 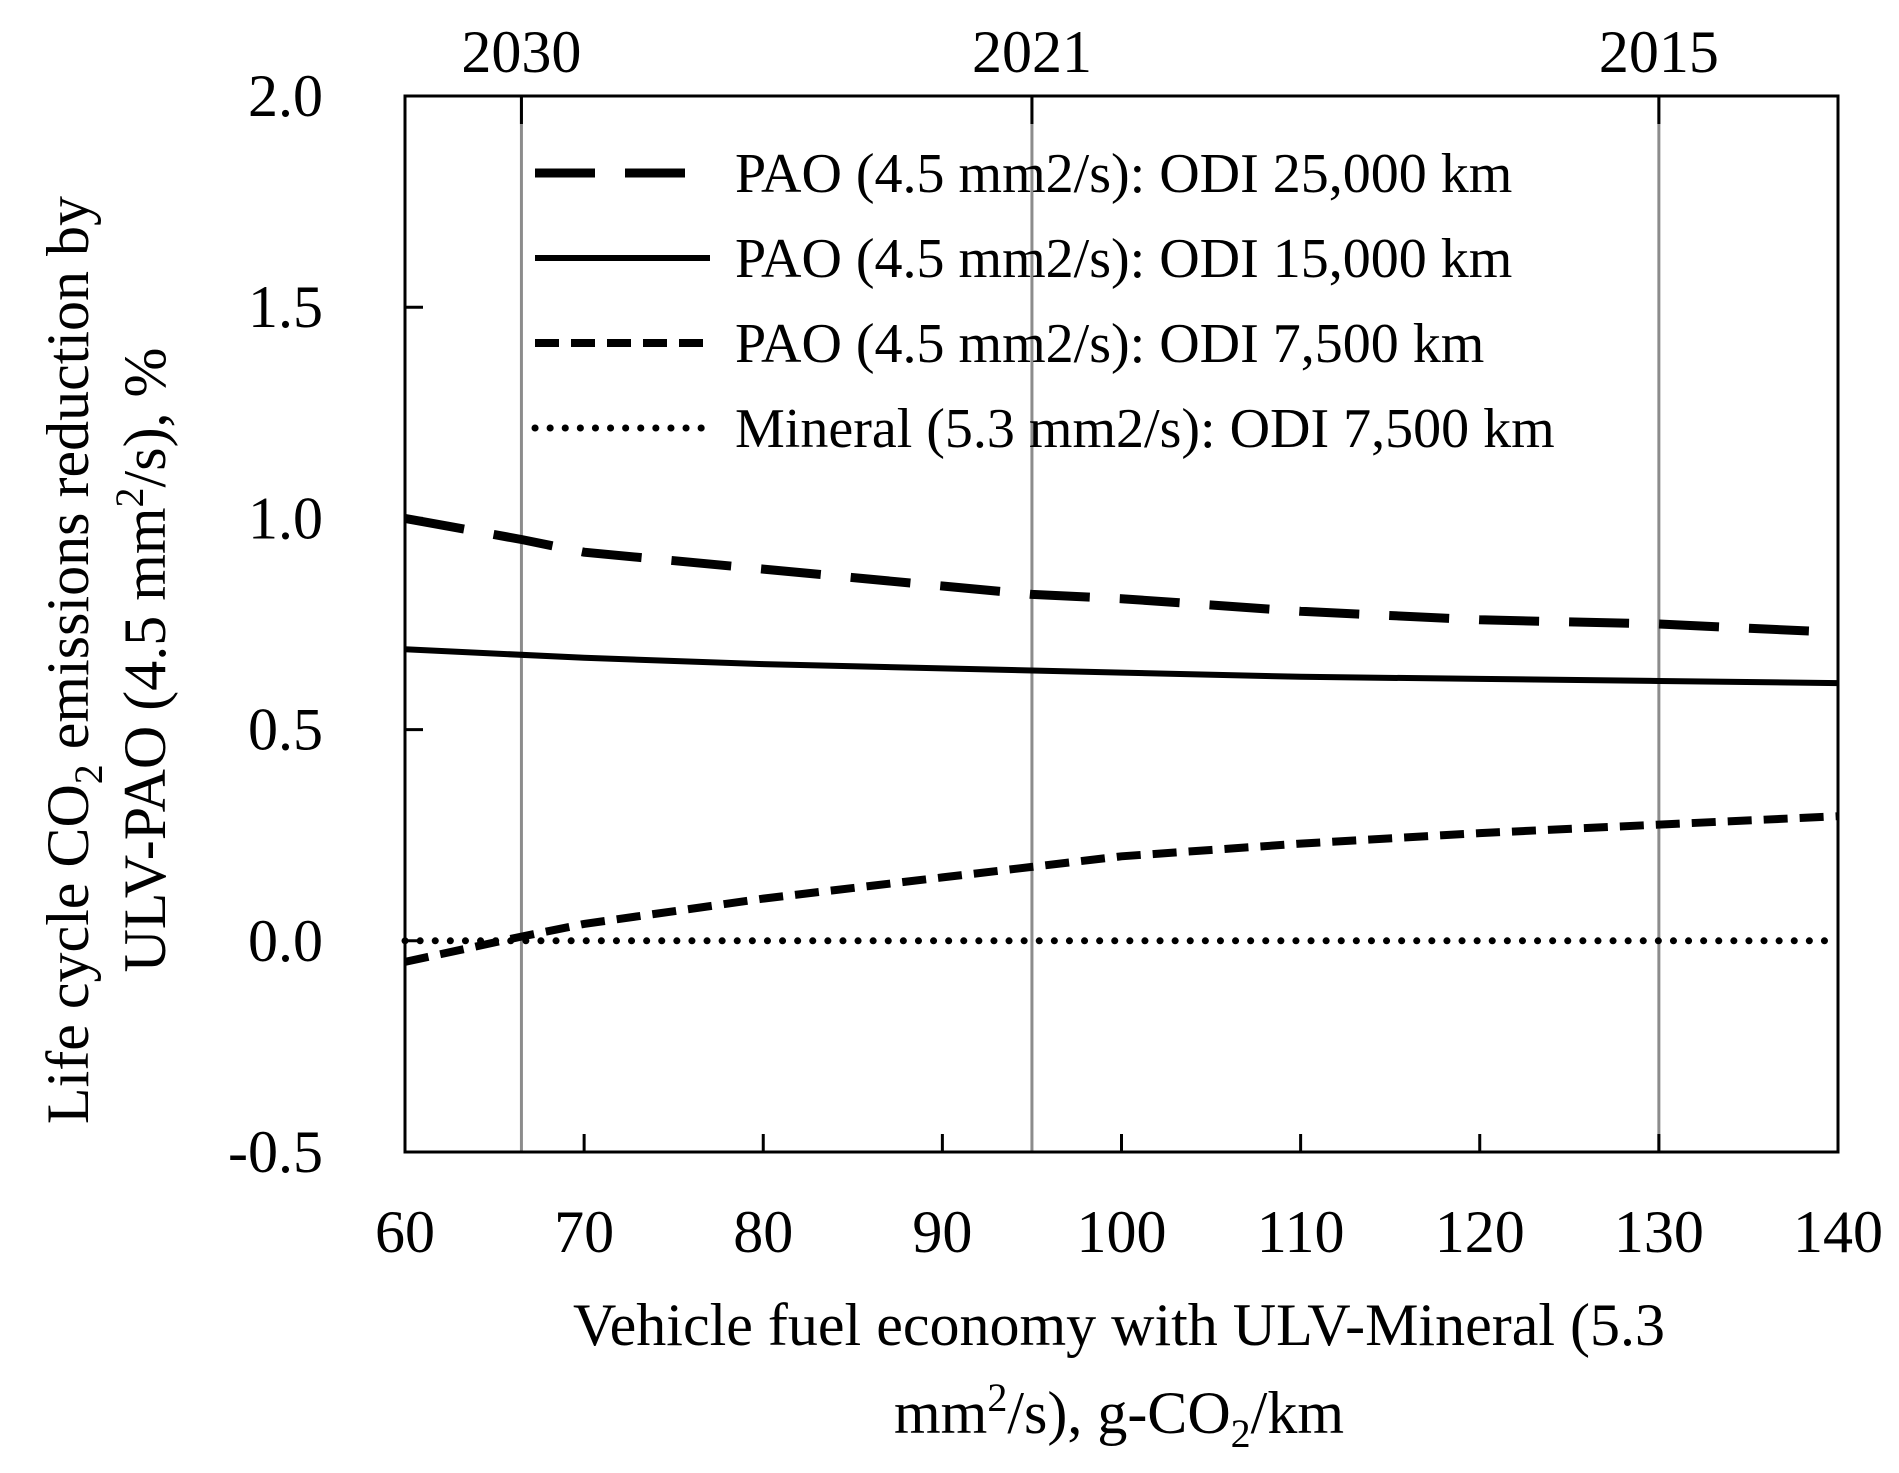 I want to click on top-axis-label-2021: 2021, so click(x=1032, y=52).